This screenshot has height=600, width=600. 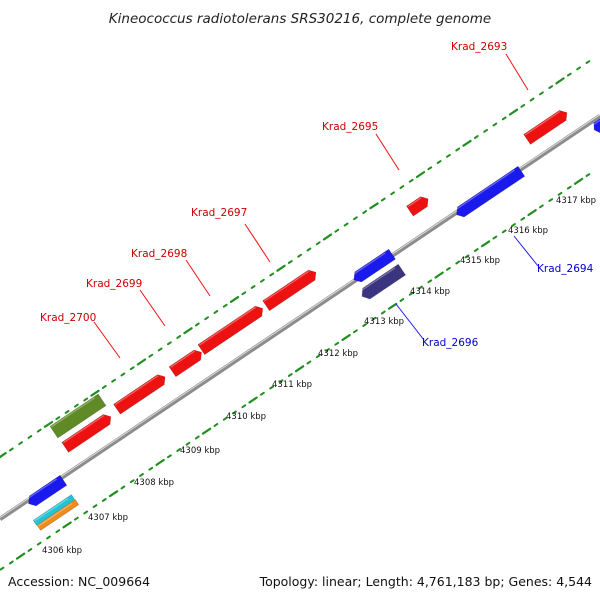 I want to click on gene-label-krad-2696: Krad_2696, so click(x=450, y=343).